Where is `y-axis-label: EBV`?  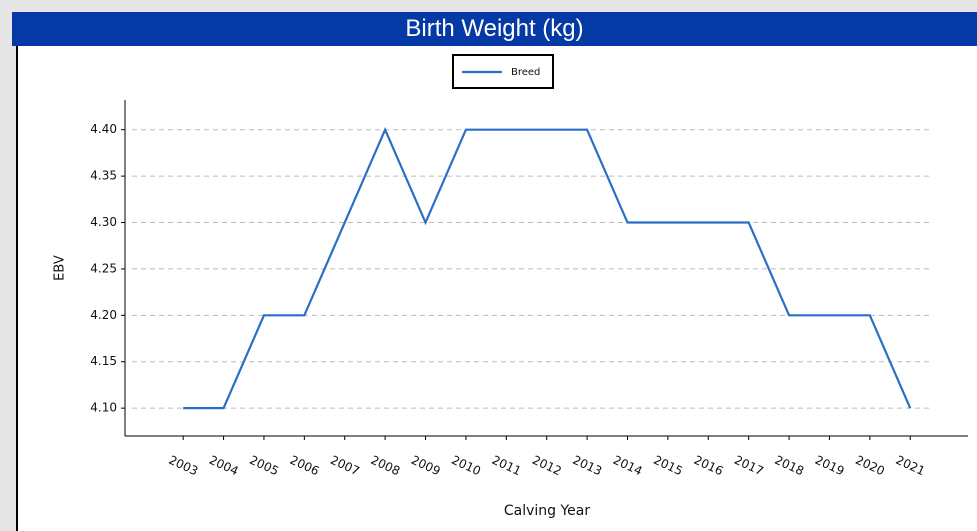 y-axis-label: EBV is located at coordinates (60, 268).